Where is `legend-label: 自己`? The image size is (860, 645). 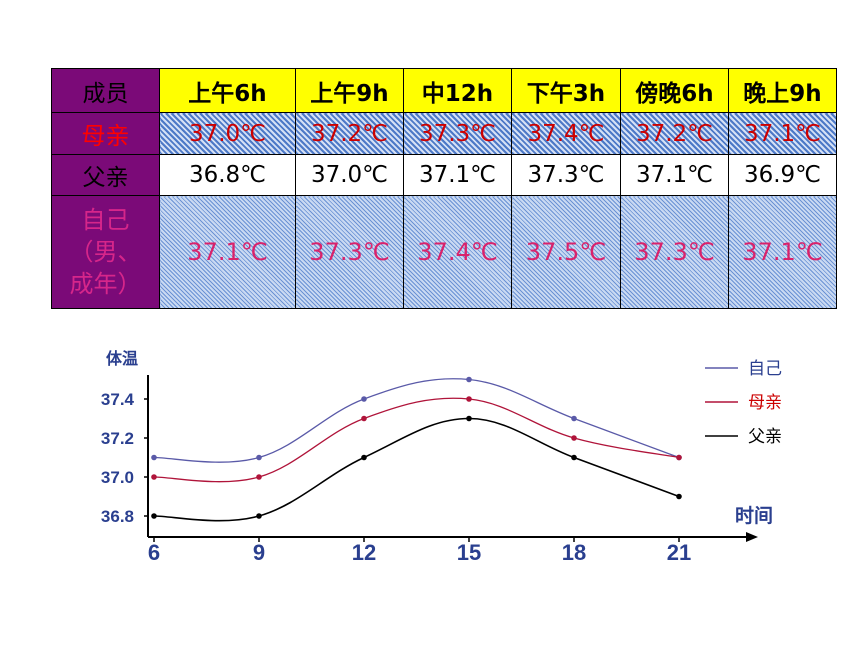 legend-label: 自己 is located at coordinates (765, 368).